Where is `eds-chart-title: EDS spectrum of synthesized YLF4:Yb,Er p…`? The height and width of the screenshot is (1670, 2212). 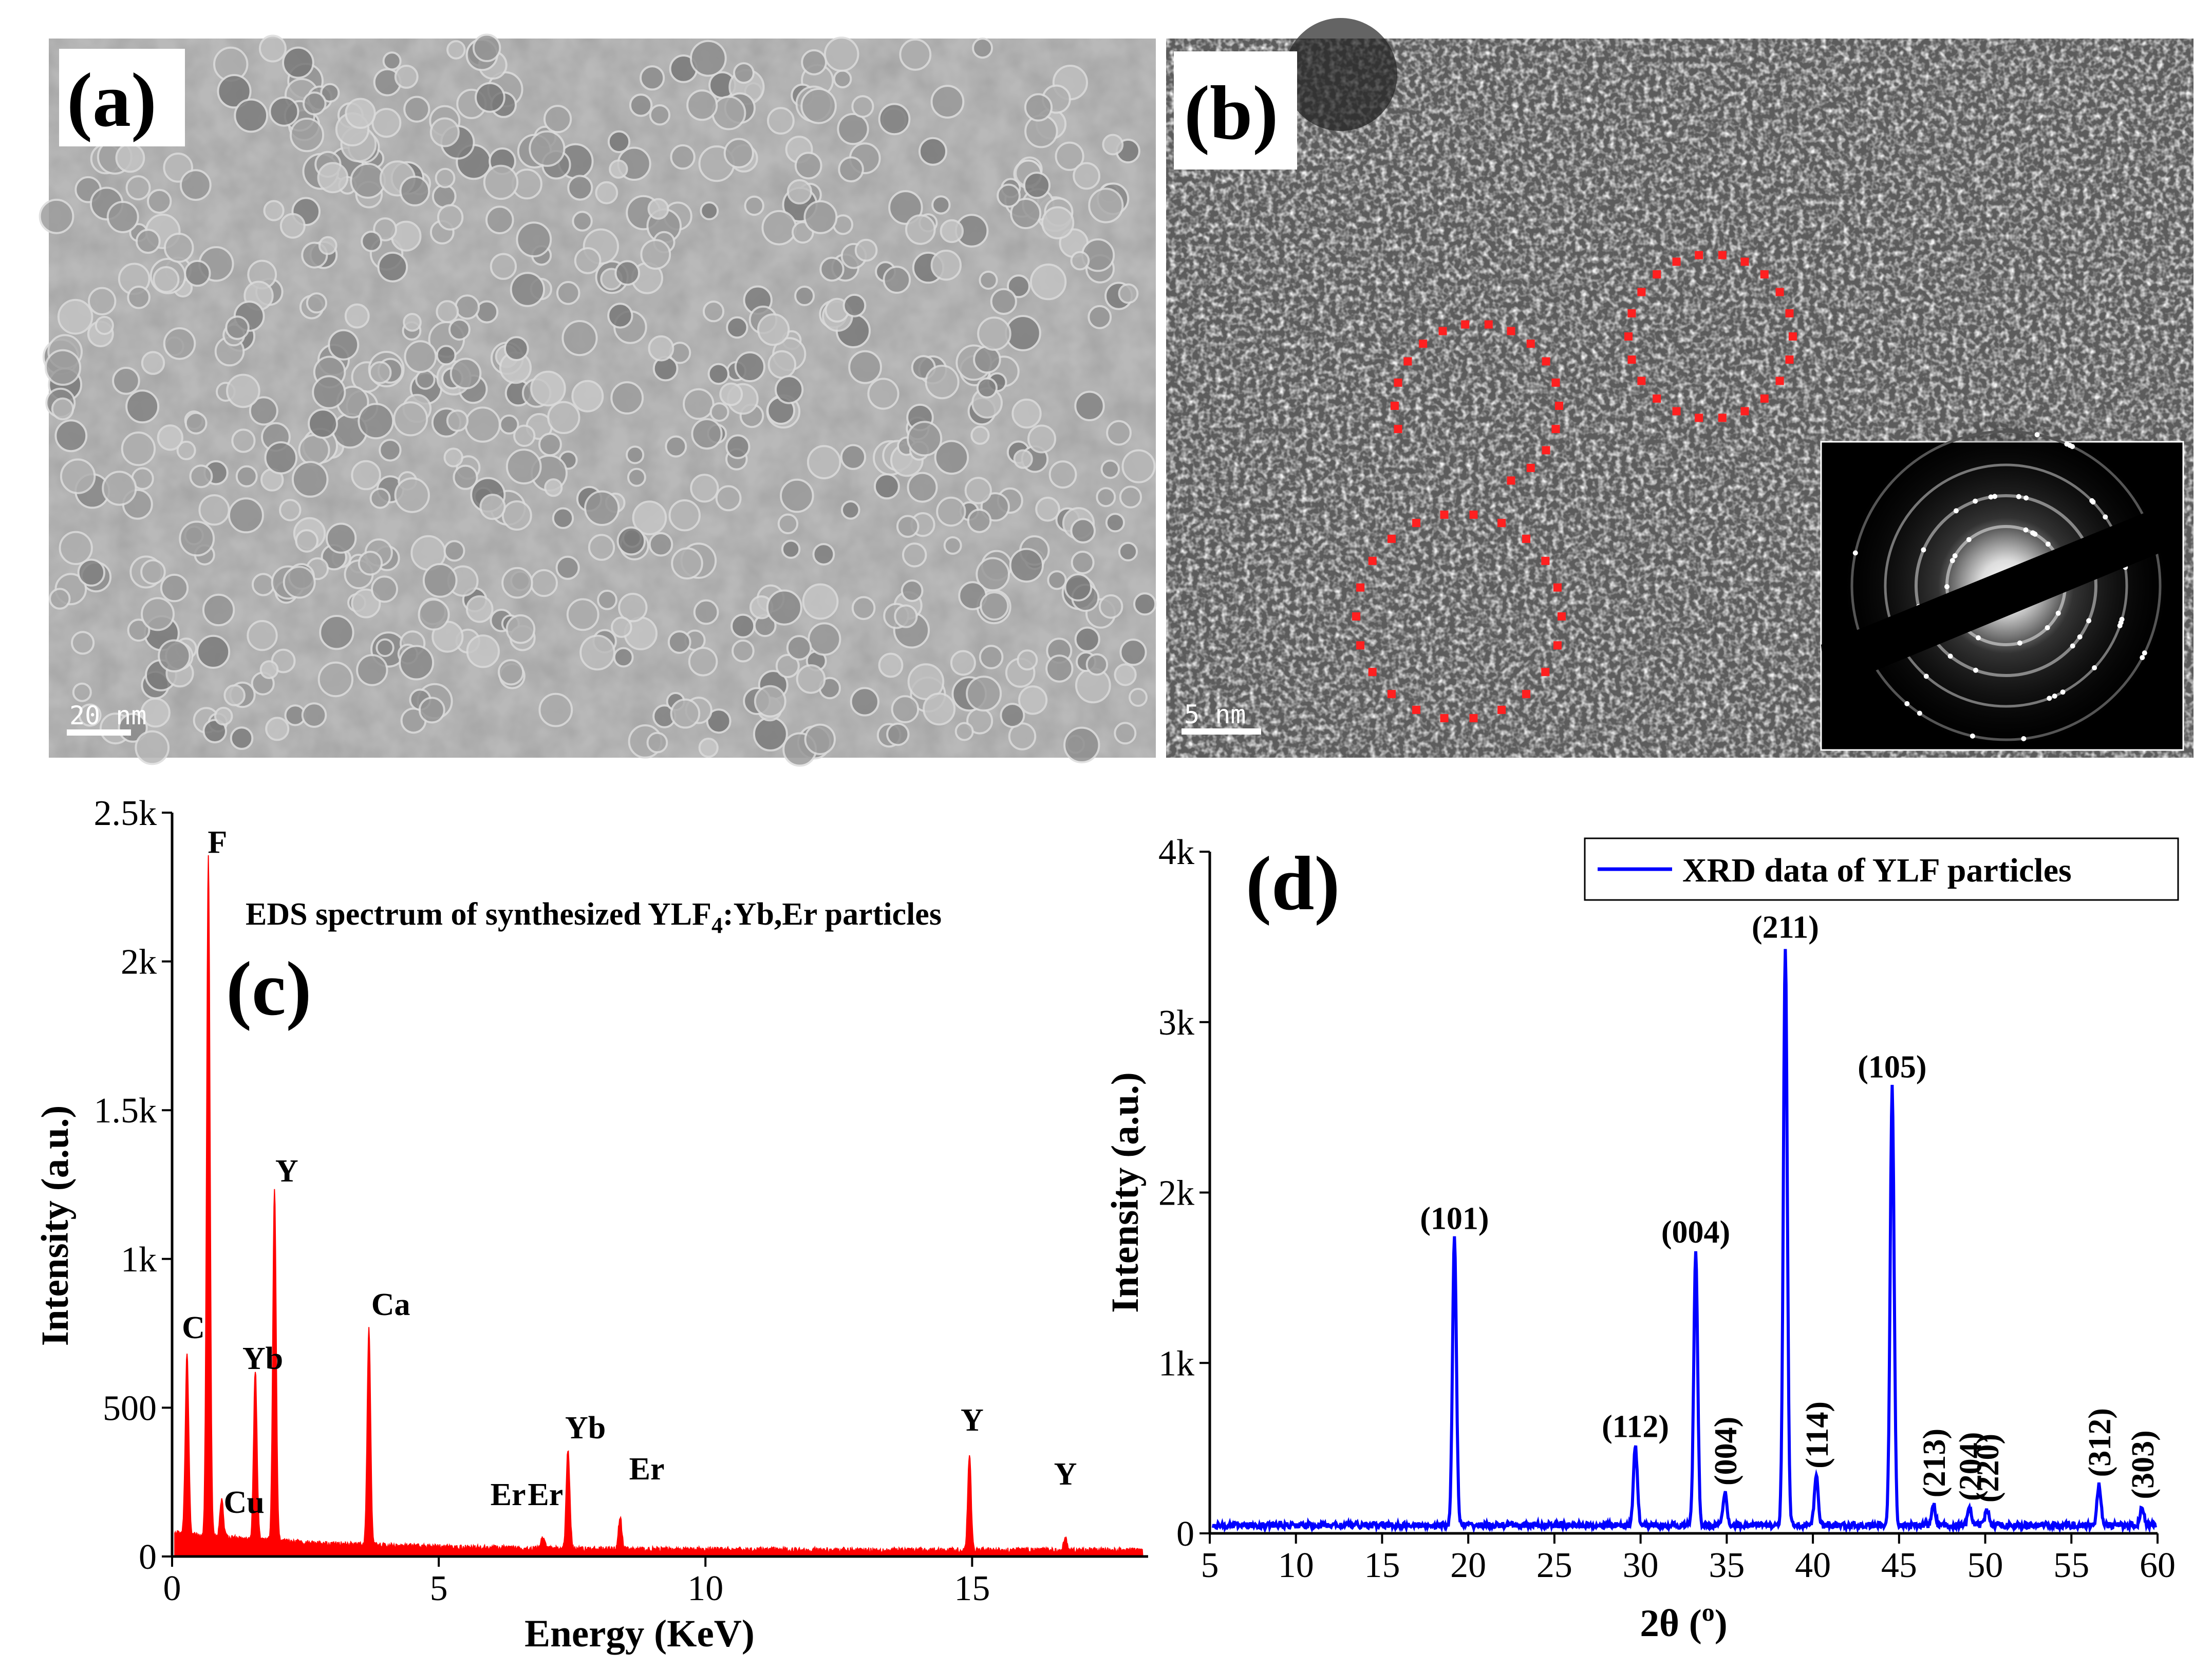
eds-chart-title: EDS spectrum of synthesized YLF4:Yb,Er p… is located at coordinates (594, 917).